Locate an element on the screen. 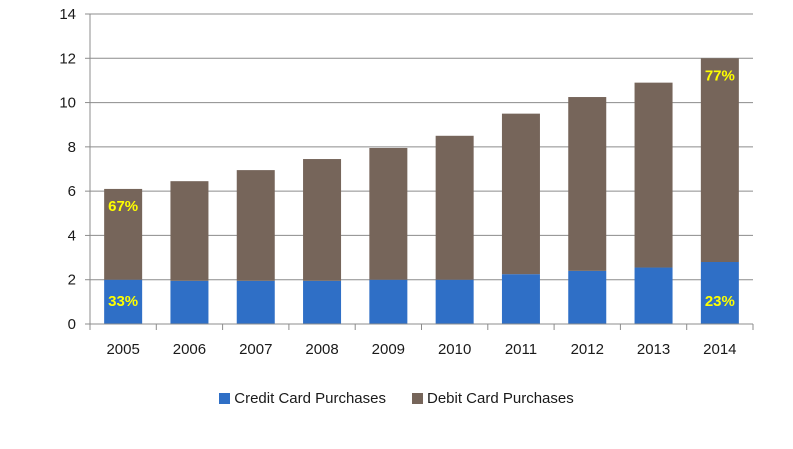 This screenshot has height=449, width=793. data-label: 33% is located at coordinates (123, 301).